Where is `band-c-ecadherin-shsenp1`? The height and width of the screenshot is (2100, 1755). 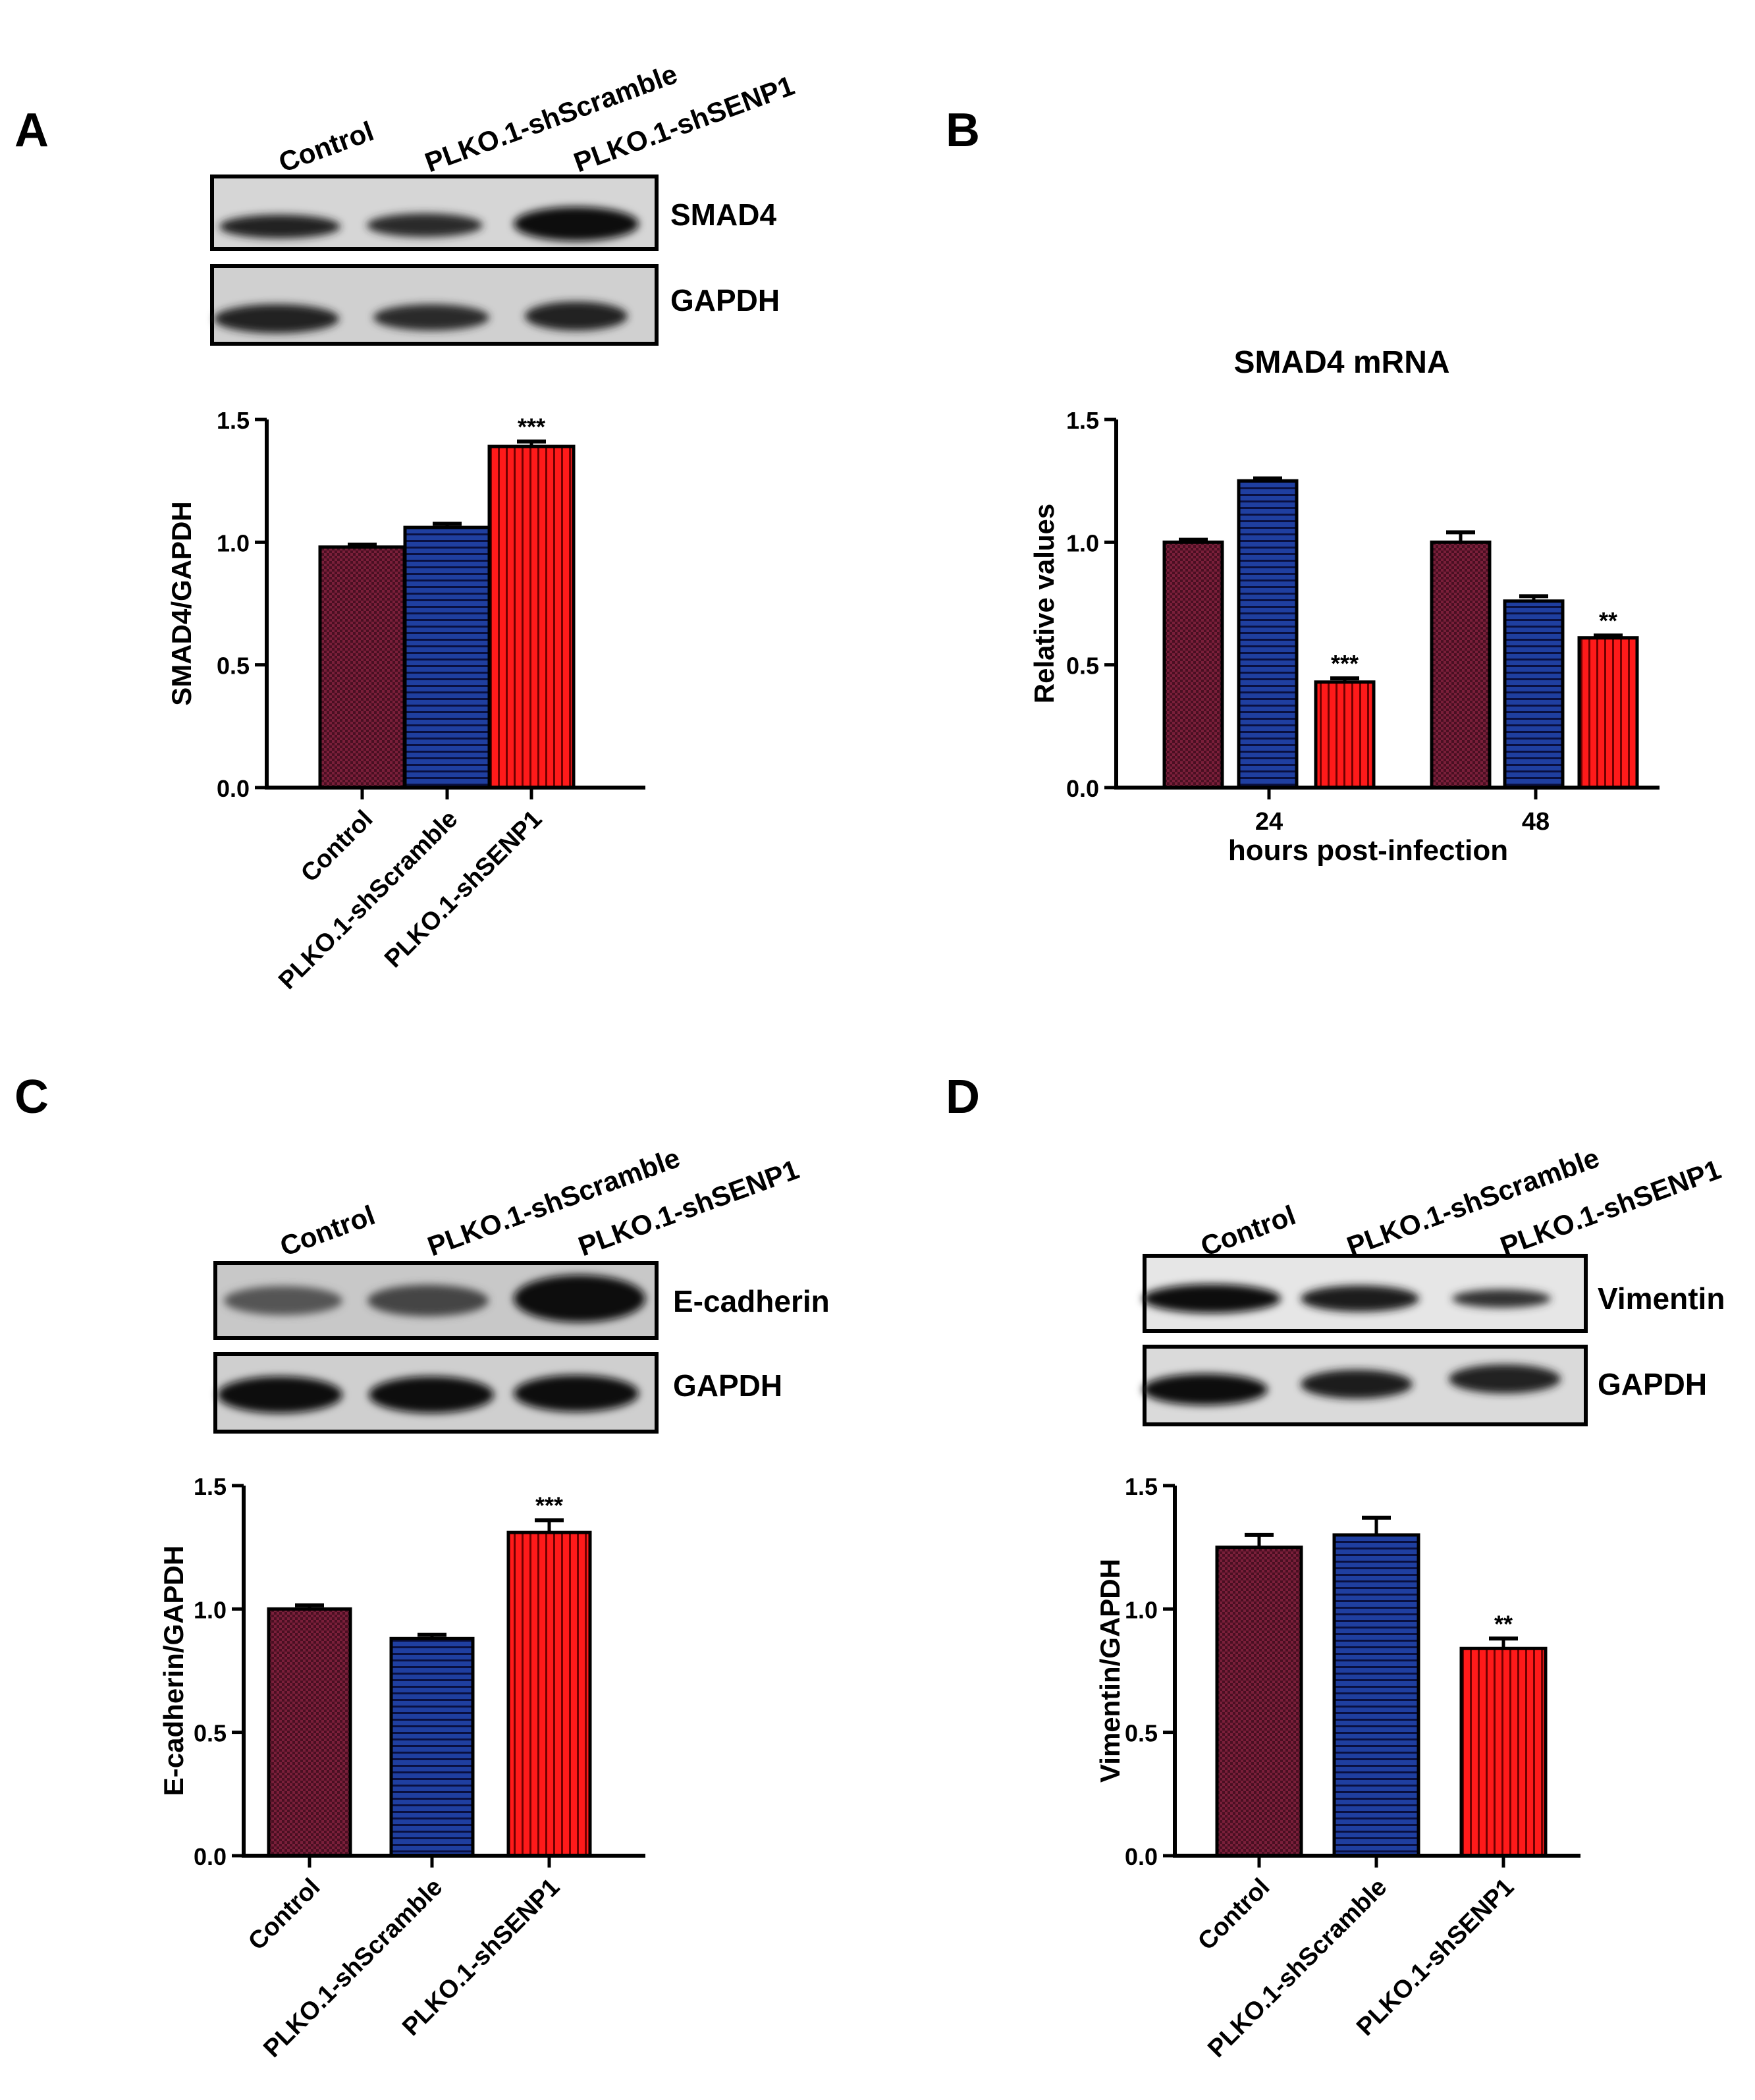
band-c-ecadherin-shsenp1 is located at coordinates (579, 1298).